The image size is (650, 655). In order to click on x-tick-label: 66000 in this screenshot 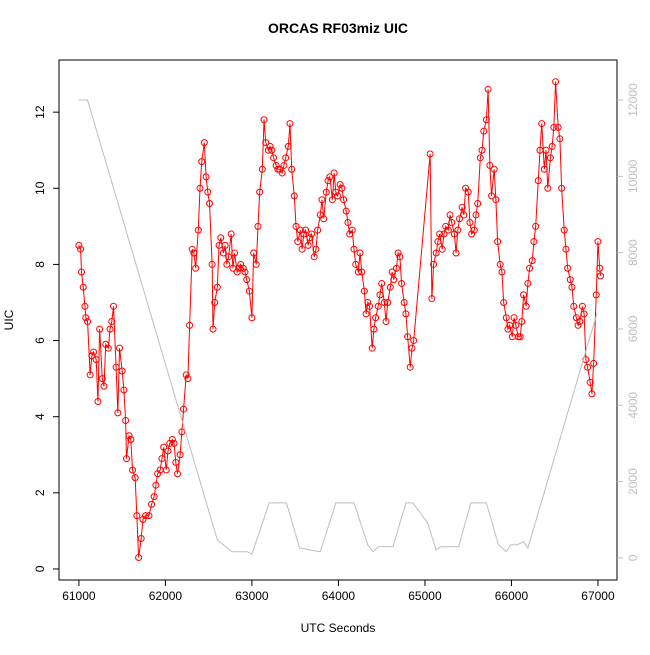, I will do `click(512, 596)`.